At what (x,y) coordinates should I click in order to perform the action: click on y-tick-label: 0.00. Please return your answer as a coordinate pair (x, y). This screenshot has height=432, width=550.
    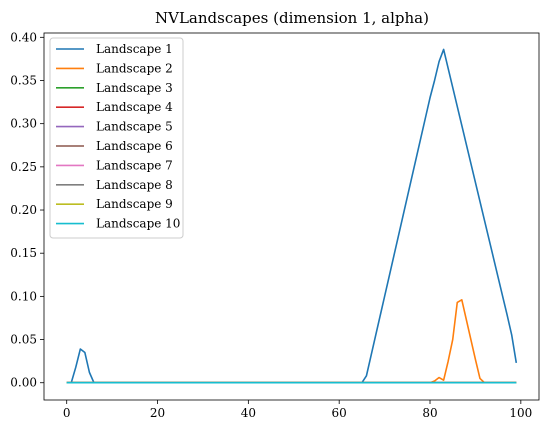
    Looking at the image, I should click on (23, 383).